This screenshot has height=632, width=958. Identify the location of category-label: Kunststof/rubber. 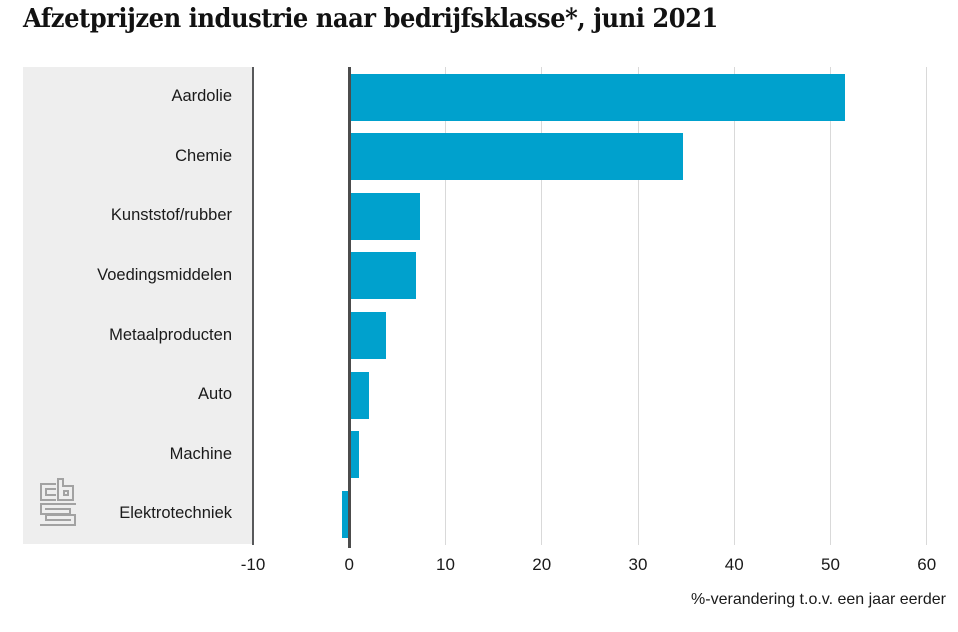
(171, 215).